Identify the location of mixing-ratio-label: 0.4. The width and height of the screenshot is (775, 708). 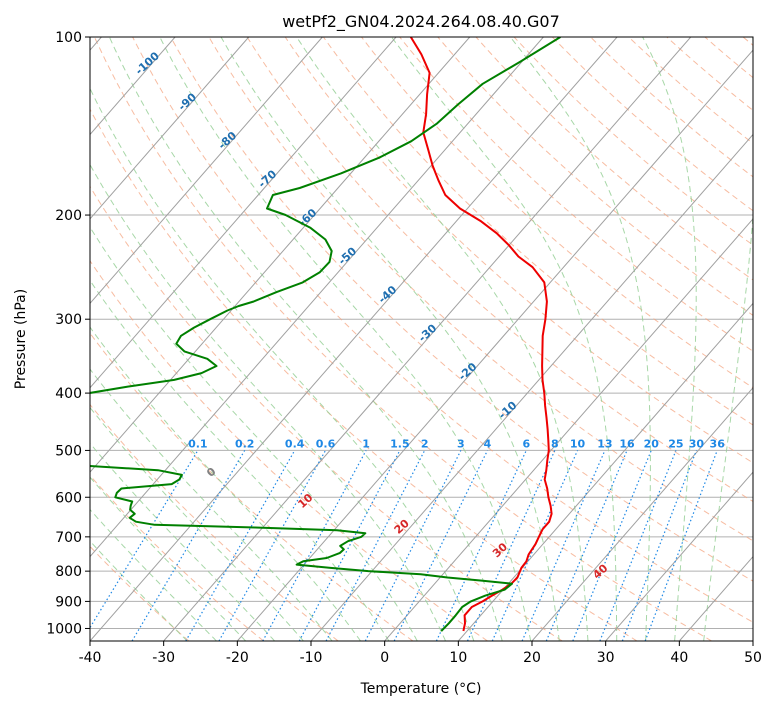
(295, 443).